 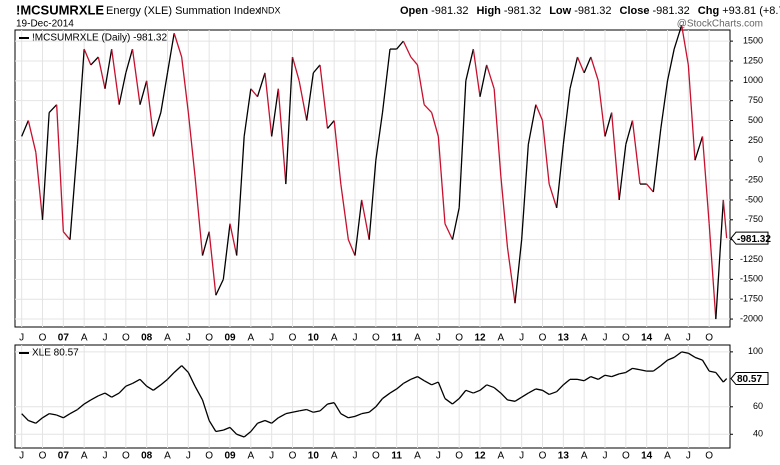 What do you see at coordinates (754, 219) in the screenshot?
I see `y-tick-label: -750` at bounding box center [754, 219].